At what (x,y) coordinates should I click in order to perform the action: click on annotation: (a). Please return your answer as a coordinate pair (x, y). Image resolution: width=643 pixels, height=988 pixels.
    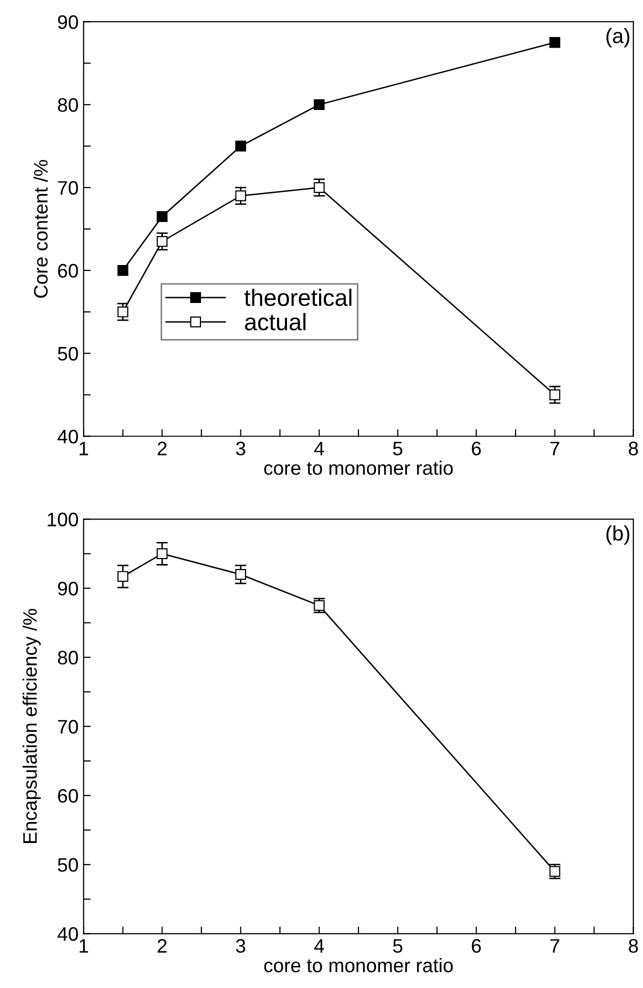
    Looking at the image, I should click on (618, 38).